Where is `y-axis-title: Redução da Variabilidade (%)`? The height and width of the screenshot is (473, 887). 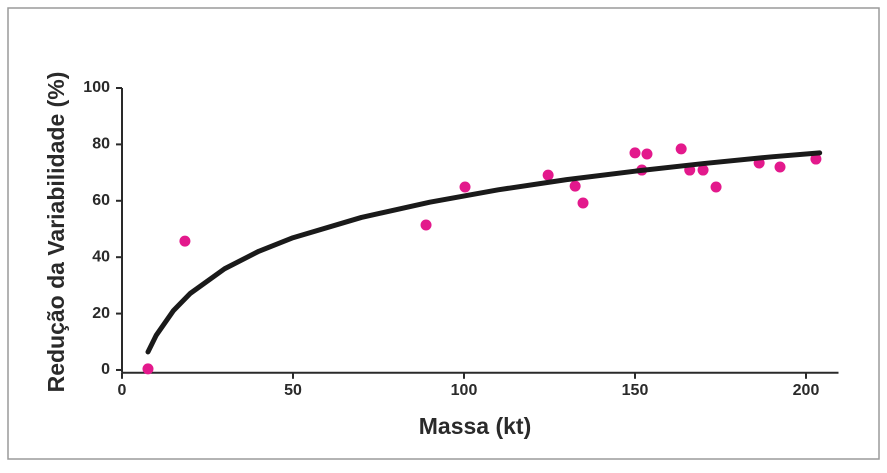
y-axis-title: Redução da Variabilidade (%) is located at coordinates (56, 232).